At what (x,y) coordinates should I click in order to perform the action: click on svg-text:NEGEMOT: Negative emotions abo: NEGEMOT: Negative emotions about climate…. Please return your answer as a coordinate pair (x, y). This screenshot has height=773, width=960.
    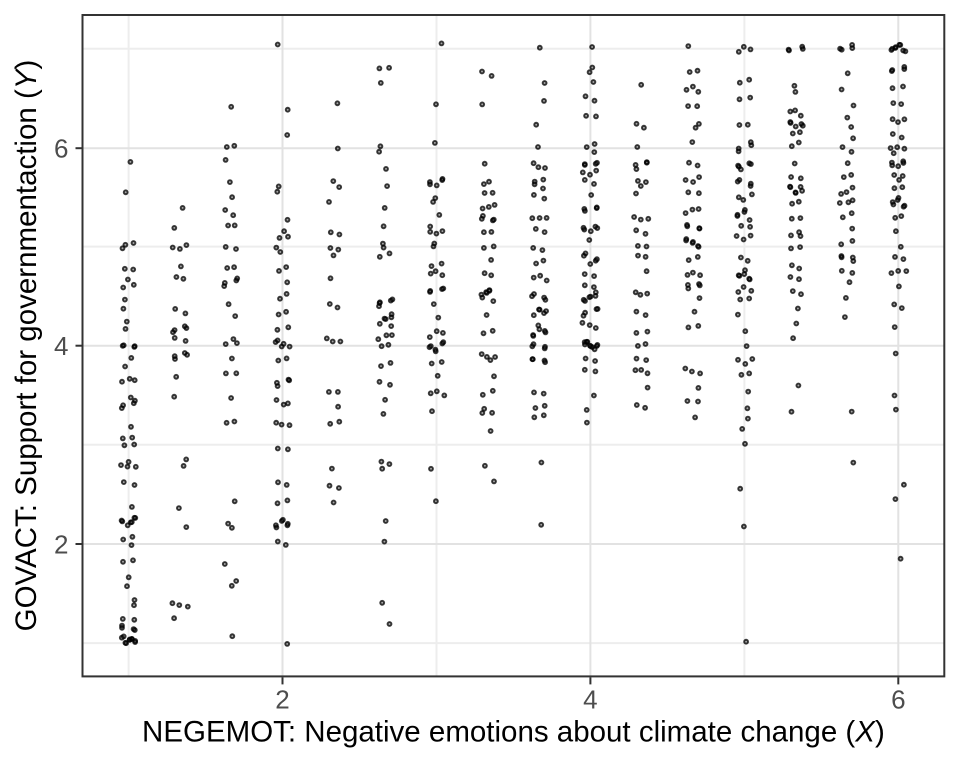
    Looking at the image, I should click on (513, 732).